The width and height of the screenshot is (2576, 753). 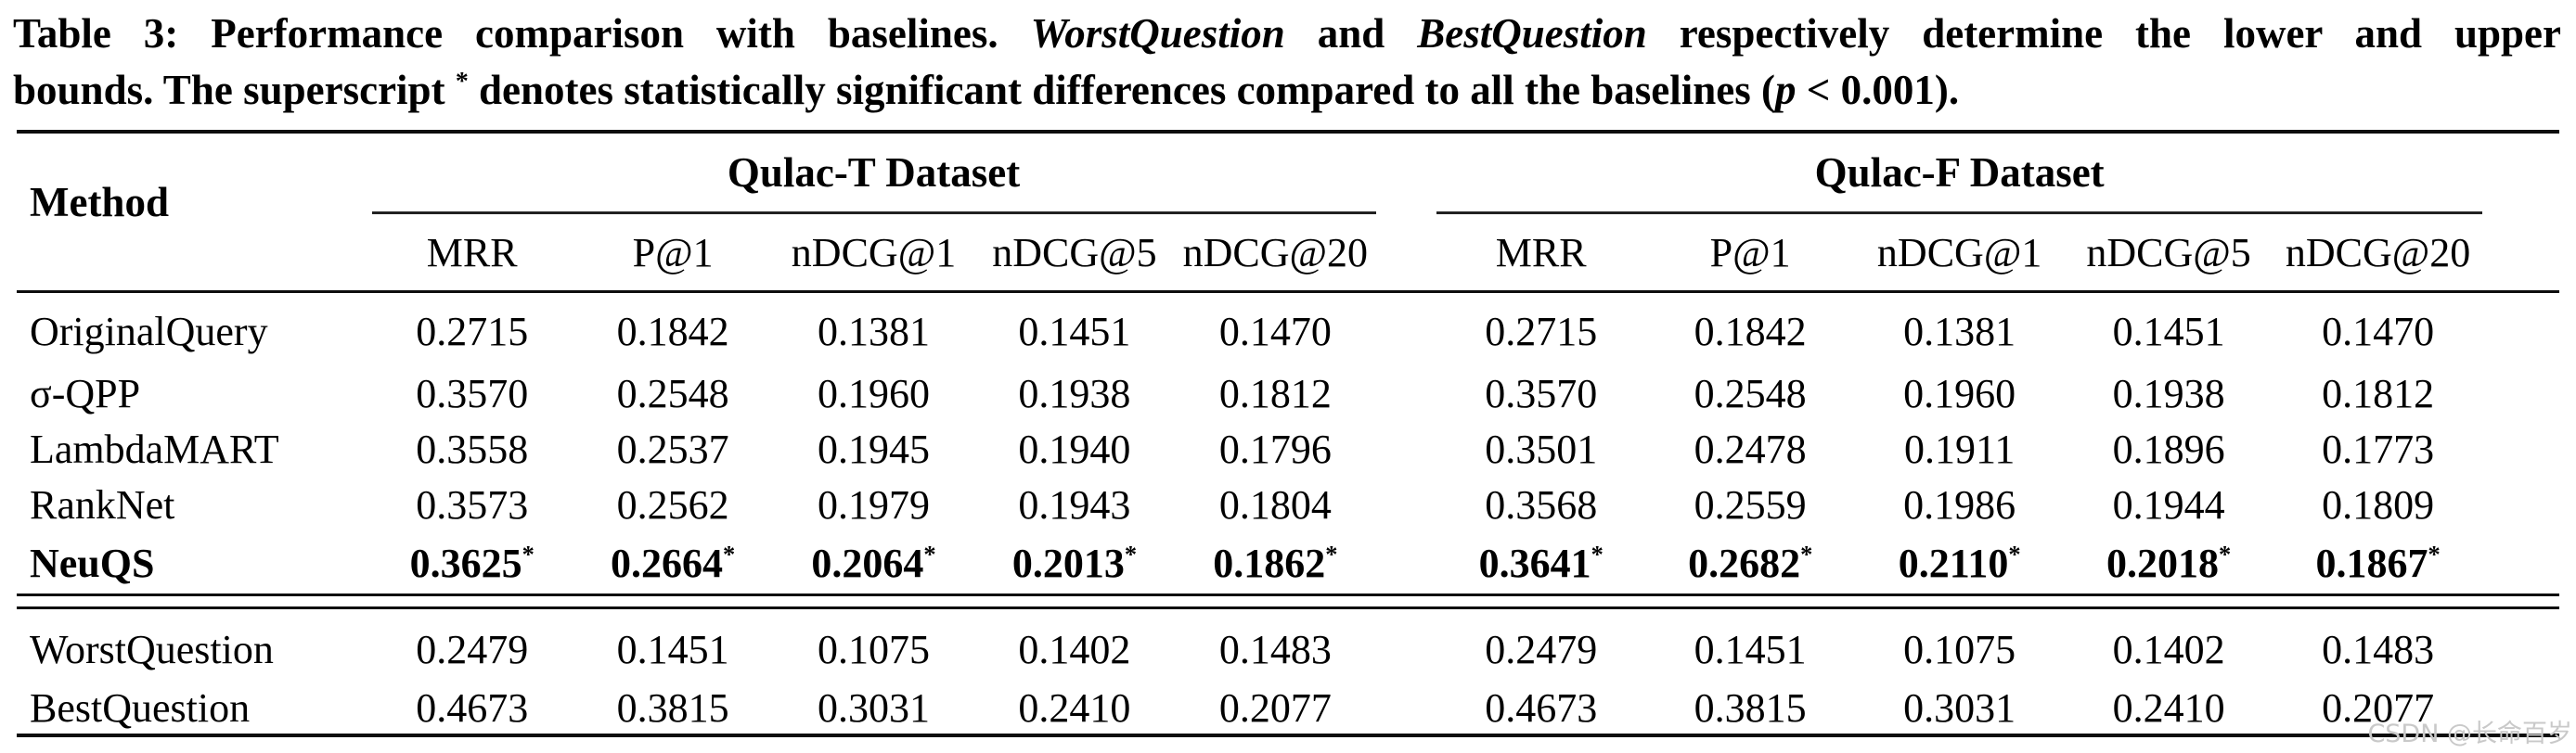 What do you see at coordinates (1959, 649) in the screenshot?
I see `metric-value: 0.1075` at bounding box center [1959, 649].